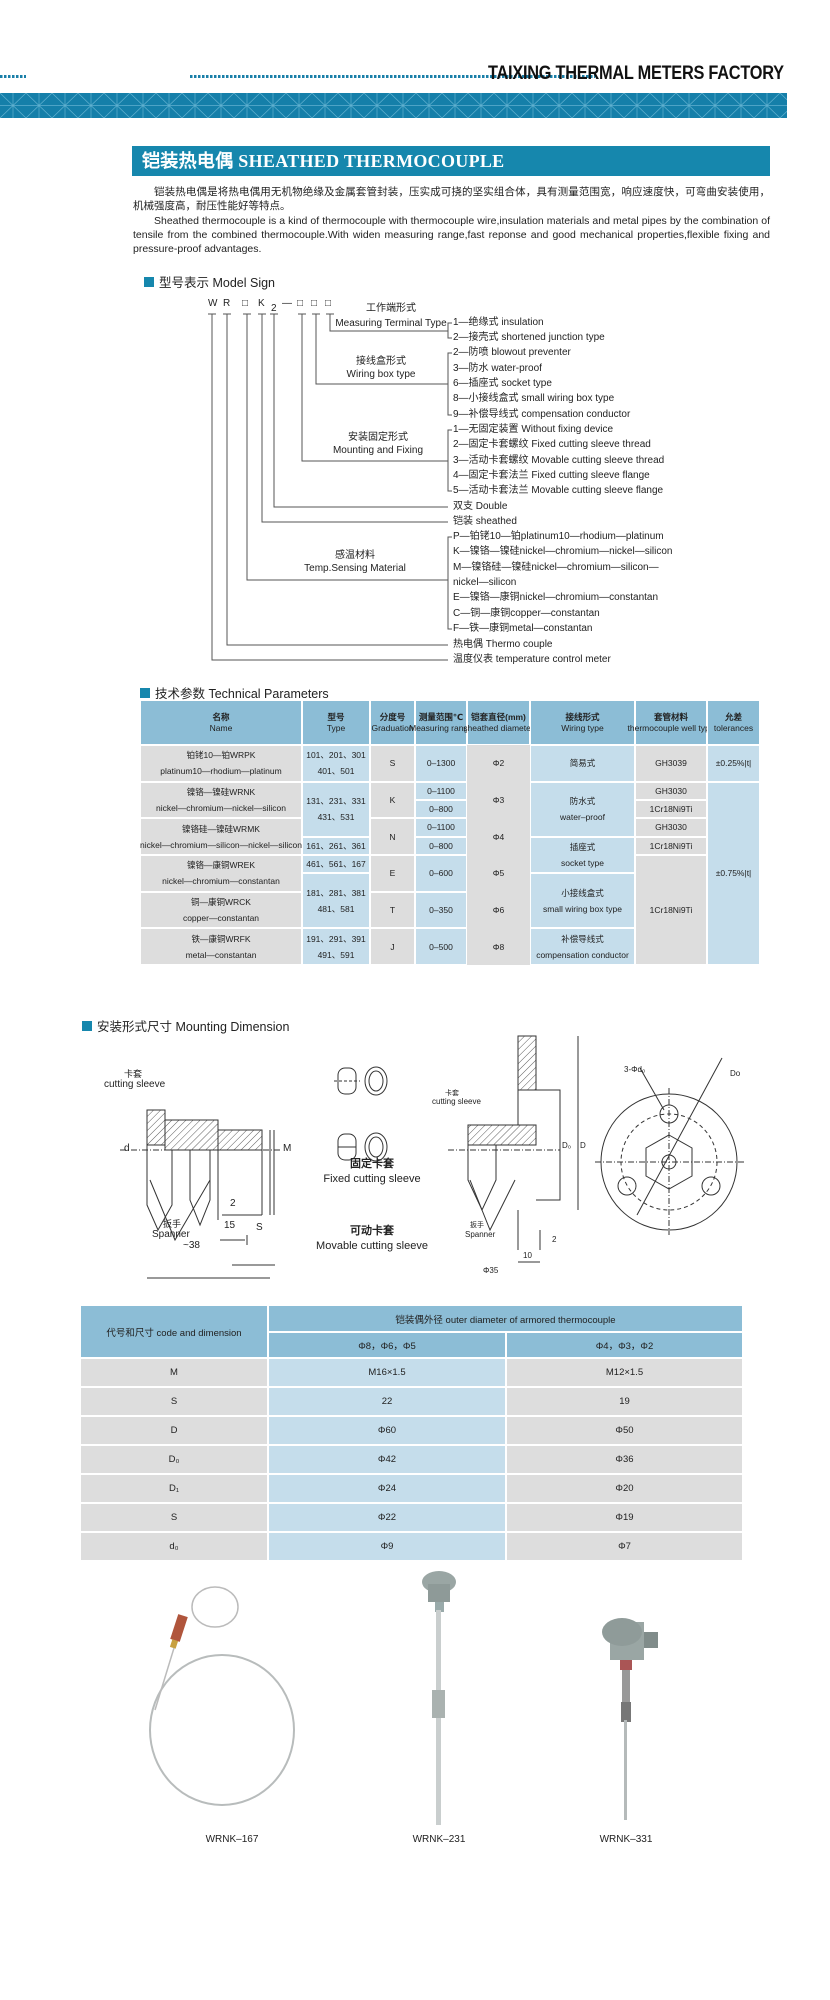 The width and height of the screenshot is (830, 2000). What do you see at coordinates (221, 917) in the screenshot?
I see `cell-line: copper—constantan` at bounding box center [221, 917].